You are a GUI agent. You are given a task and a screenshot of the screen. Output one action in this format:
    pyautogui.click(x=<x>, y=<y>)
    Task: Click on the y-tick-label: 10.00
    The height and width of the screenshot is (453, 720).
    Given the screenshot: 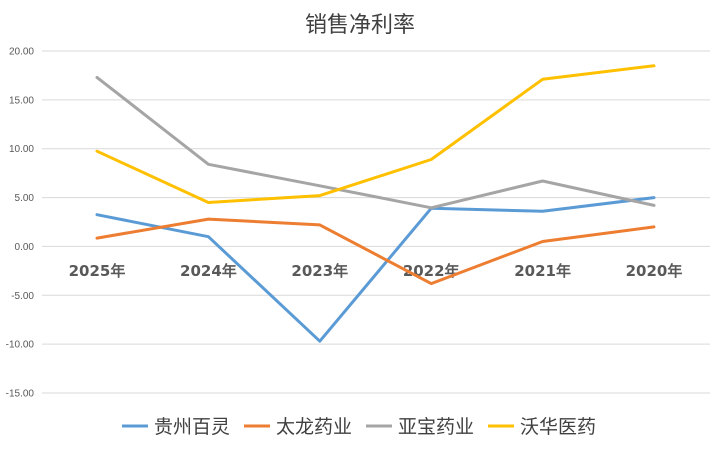 What is the action you would take?
    pyautogui.click(x=21, y=149)
    